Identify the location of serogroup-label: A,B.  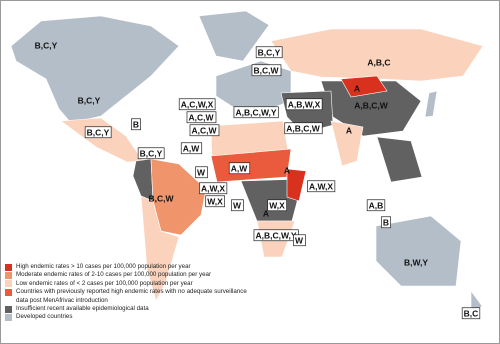
(376, 205).